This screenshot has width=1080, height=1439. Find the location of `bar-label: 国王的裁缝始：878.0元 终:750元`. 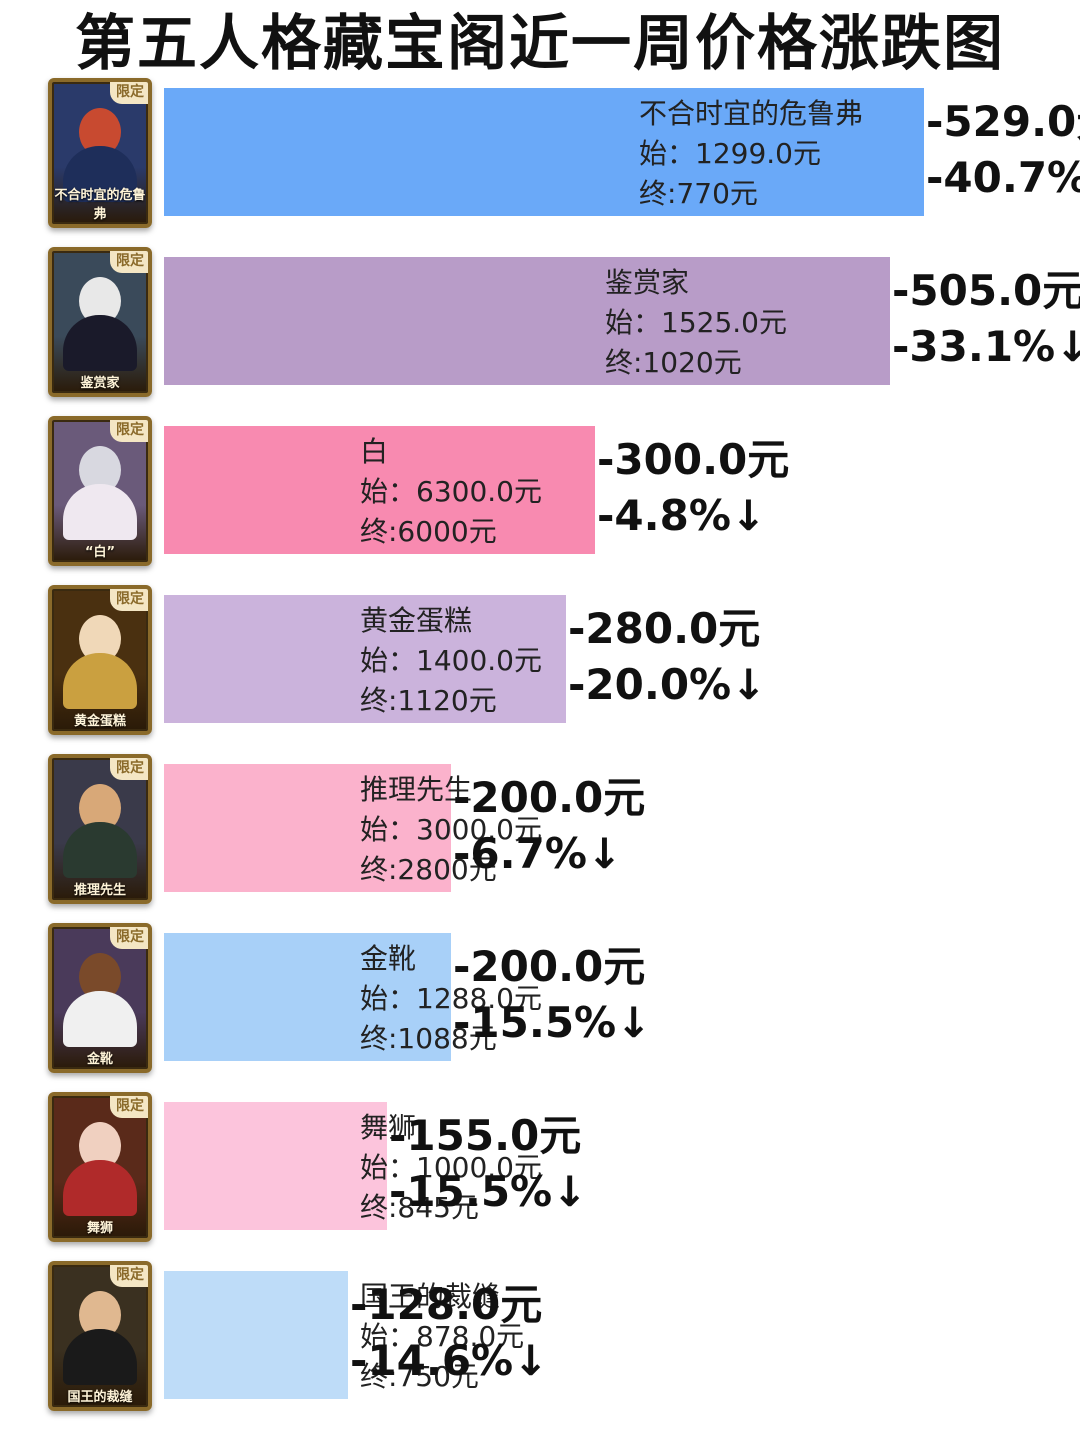

bar-label: 国王的裁缝始：878.0元 终:750元 is located at coordinates (442, 1337).